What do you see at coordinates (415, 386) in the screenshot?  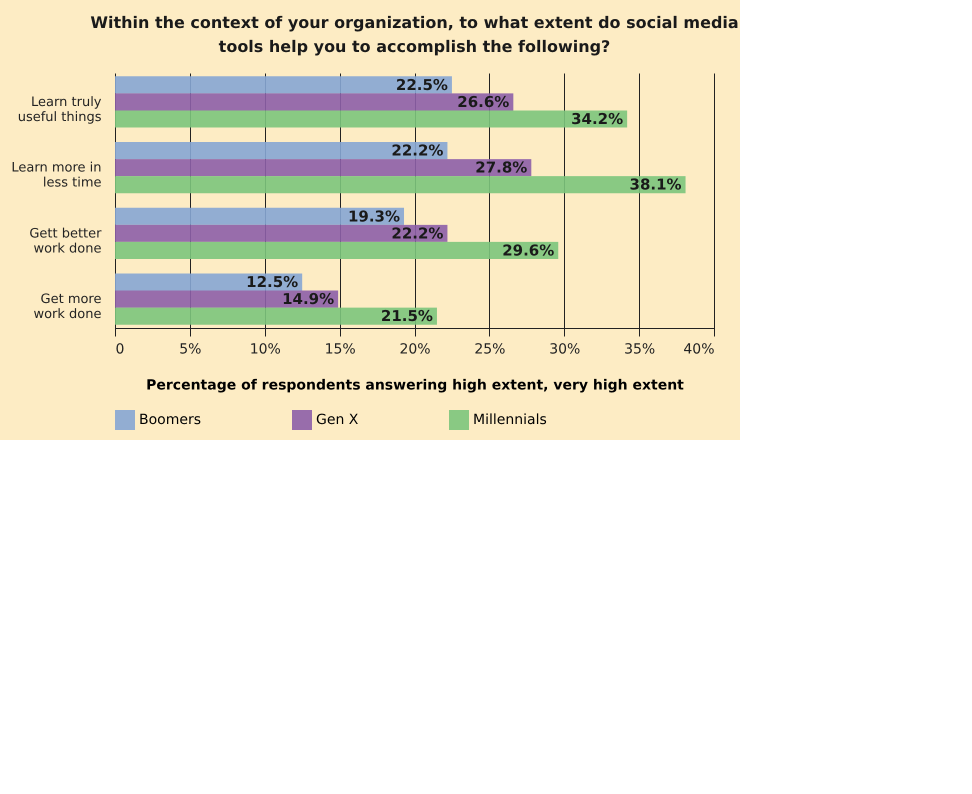 I see `x-axis-title: Percentage of respondents answering high extent, very high extent` at bounding box center [415, 386].